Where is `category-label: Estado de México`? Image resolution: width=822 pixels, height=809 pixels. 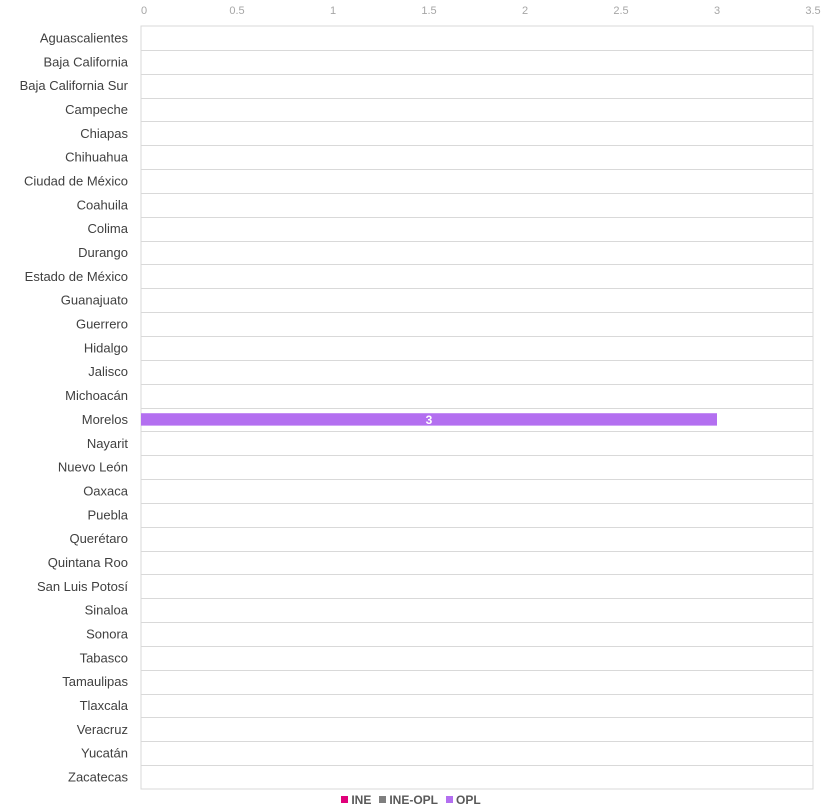 category-label: Estado de México is located at coordinates (76, 276).